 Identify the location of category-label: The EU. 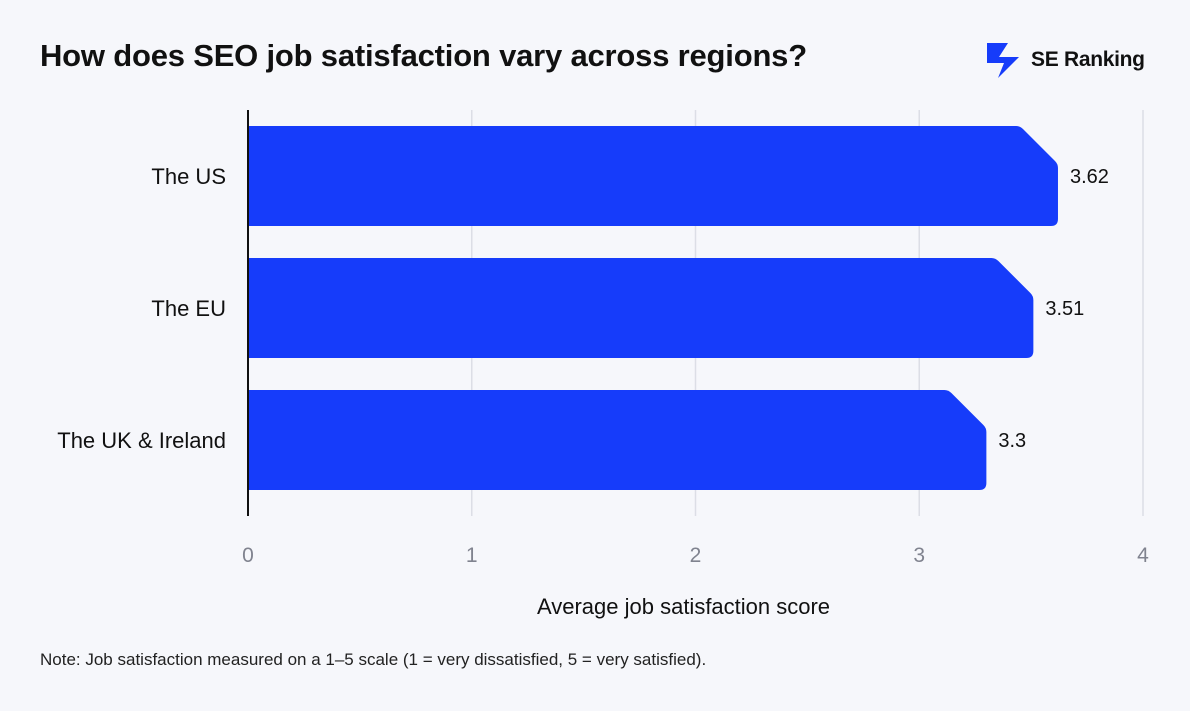
(188, 308).